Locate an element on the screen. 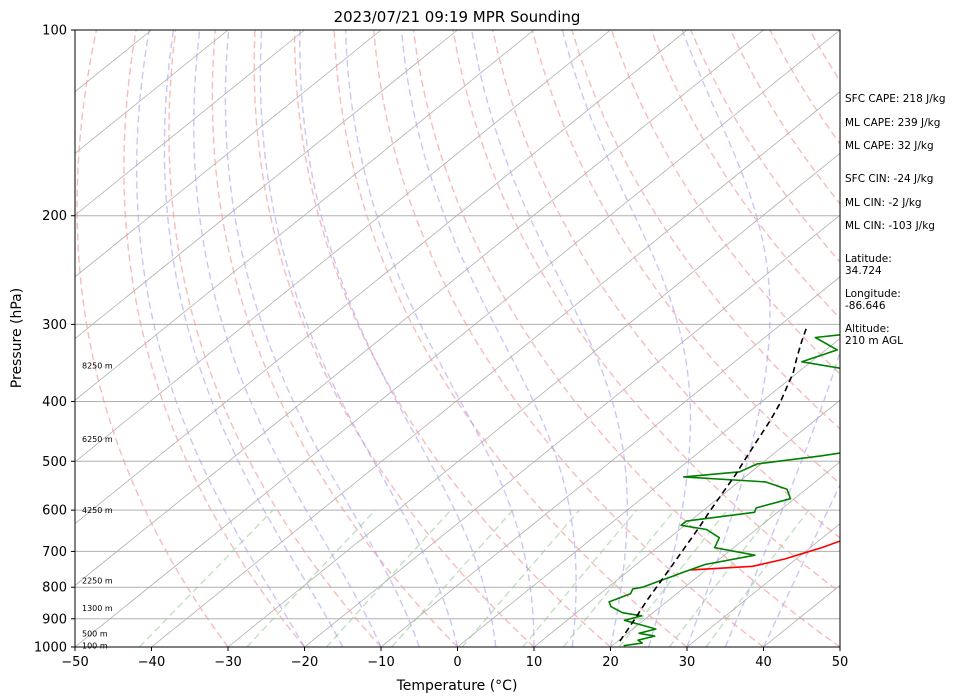  x-tick-label: −20 is located at coordinates (304, 662).